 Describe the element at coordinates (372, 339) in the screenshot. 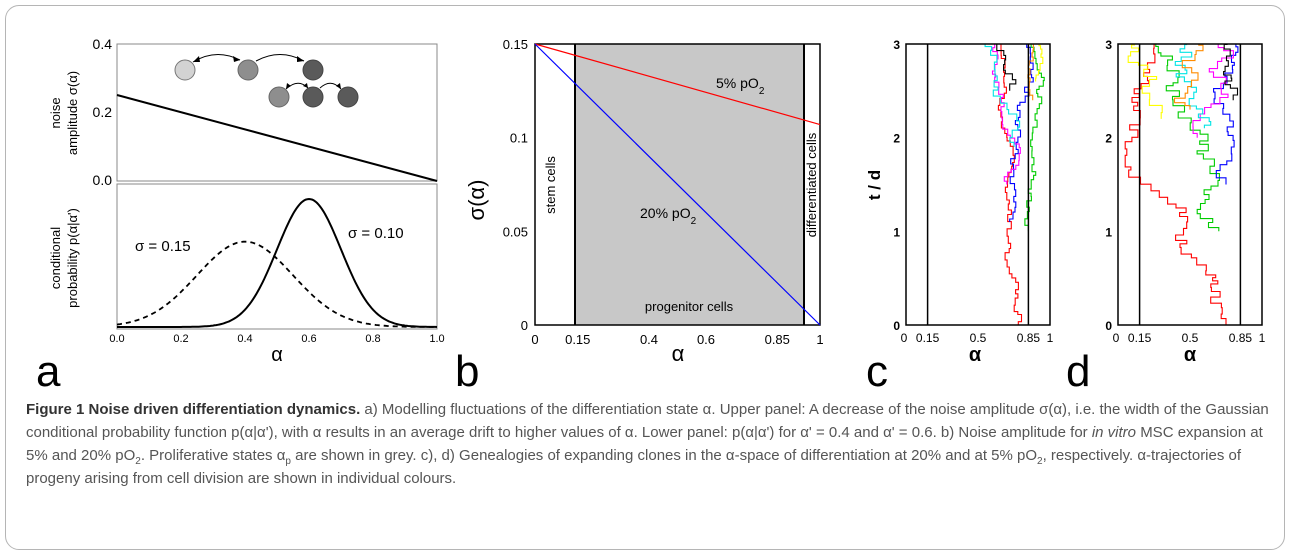

I see `panel-a-xtick: 0.8` at that location.